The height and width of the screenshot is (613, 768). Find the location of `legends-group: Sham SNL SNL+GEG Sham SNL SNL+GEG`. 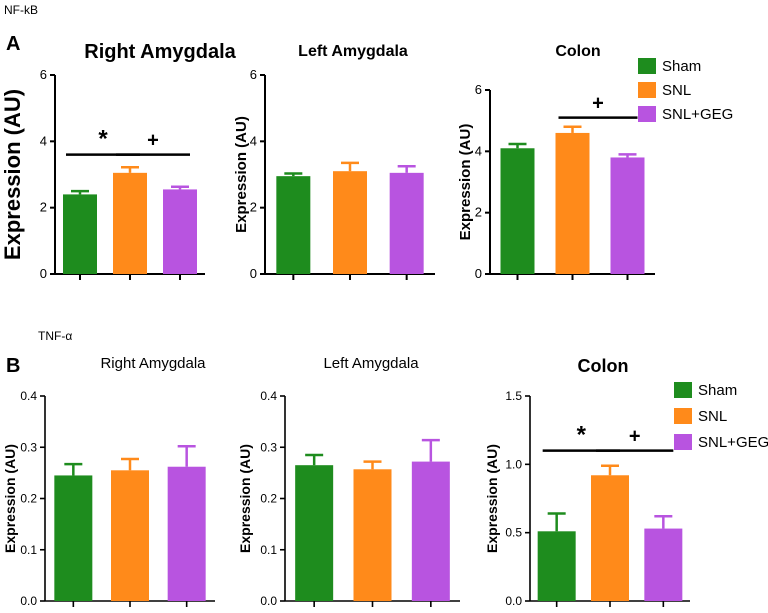

legends-group: Sham SNL SNL+GEG Sham SNL SNL+GEG is located at coordinates (703, 254).